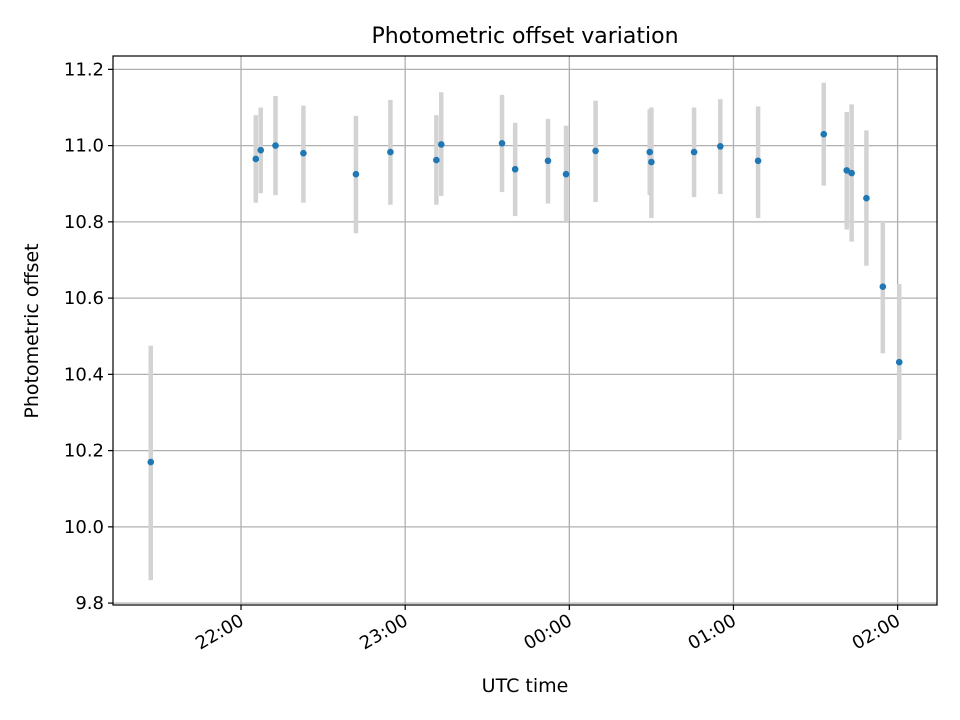  I want to click on y-tick-label: 9.8, so click(89, 603).